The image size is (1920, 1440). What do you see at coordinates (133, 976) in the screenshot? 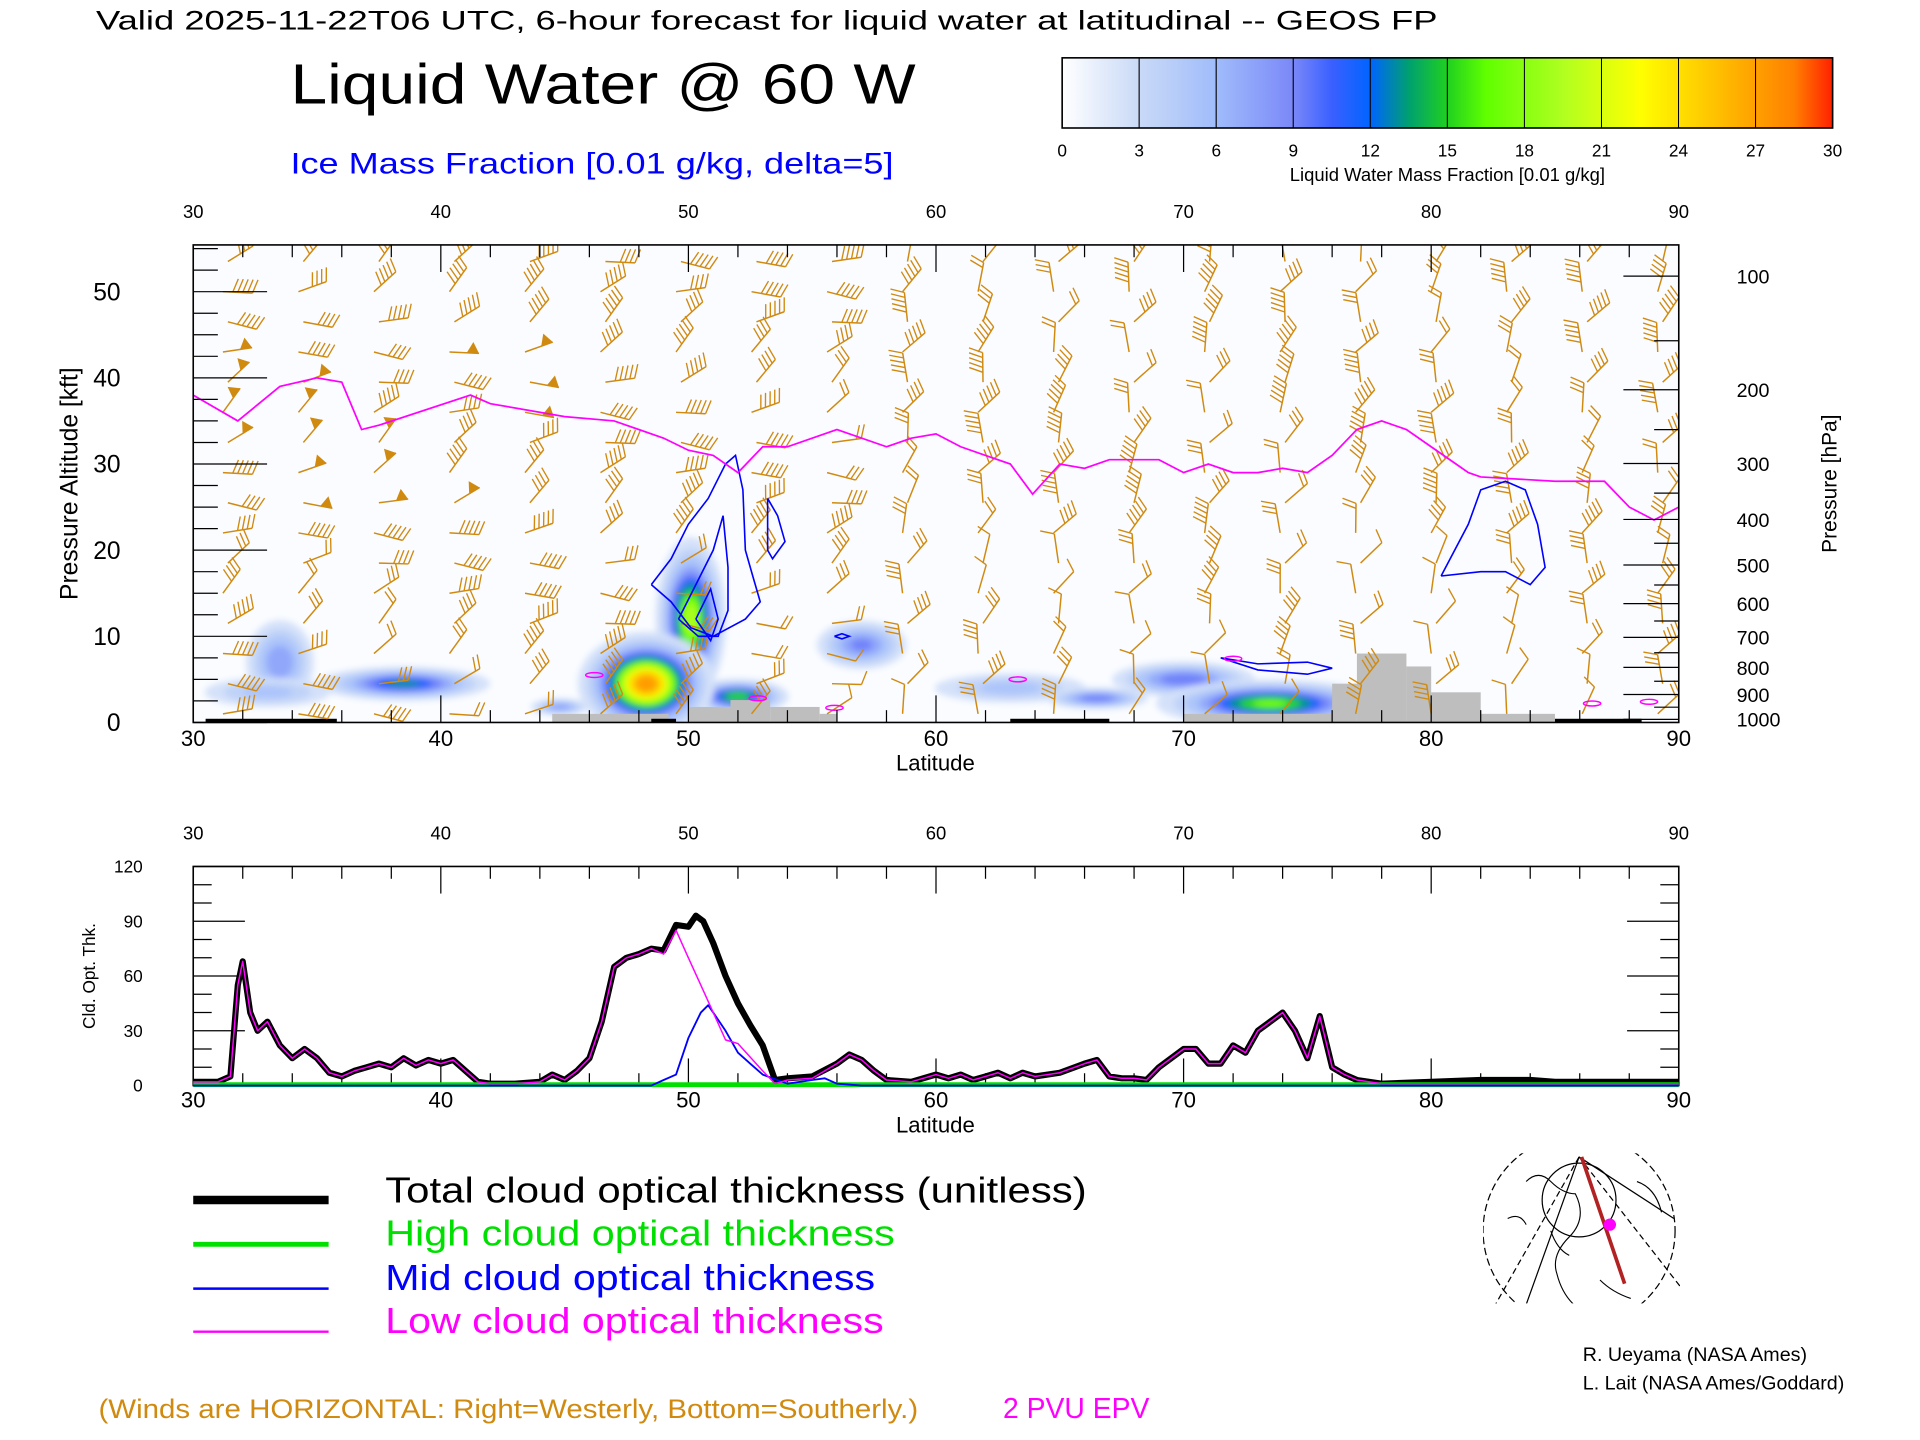
I see `y-tick-label: 60` at bounding box center [133, 976].